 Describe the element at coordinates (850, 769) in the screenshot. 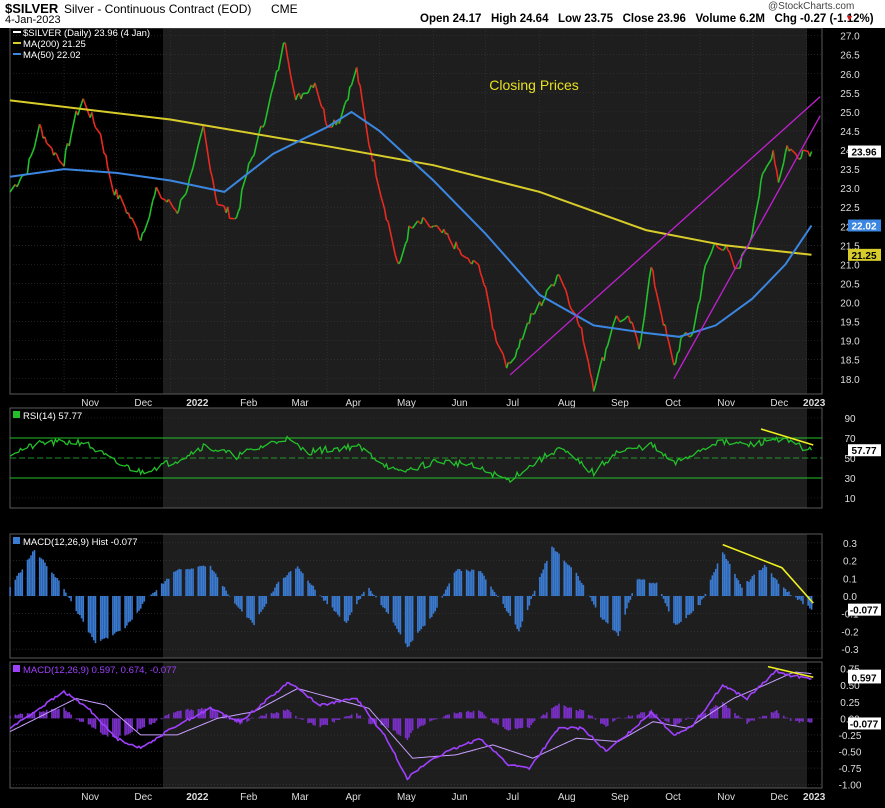

I see `macd-tick-label: -0.75` at that location.